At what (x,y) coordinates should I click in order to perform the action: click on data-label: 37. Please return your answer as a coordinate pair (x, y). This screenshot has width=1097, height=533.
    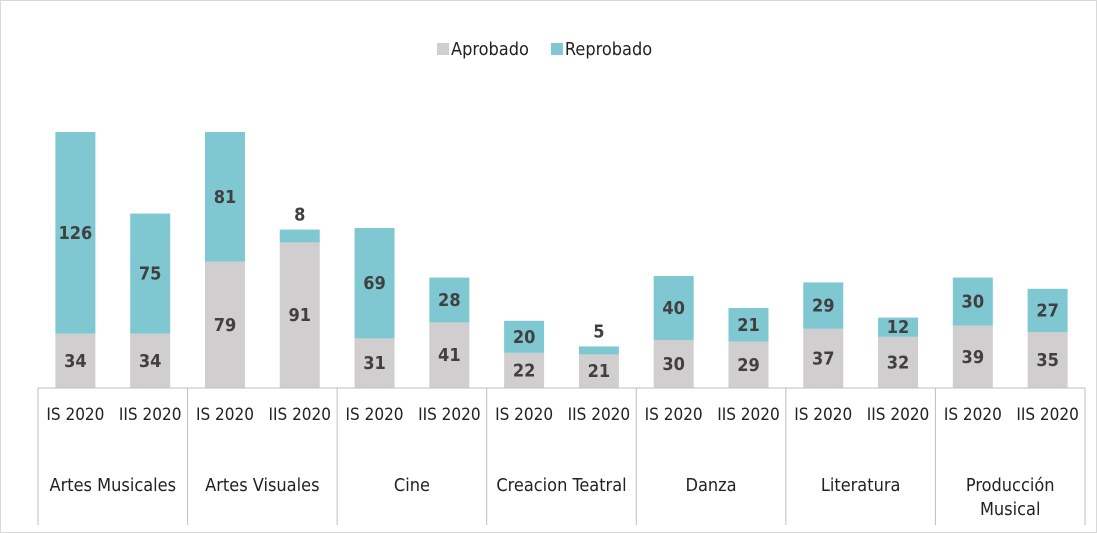
    Looking at the image, I should click on (823, 358).